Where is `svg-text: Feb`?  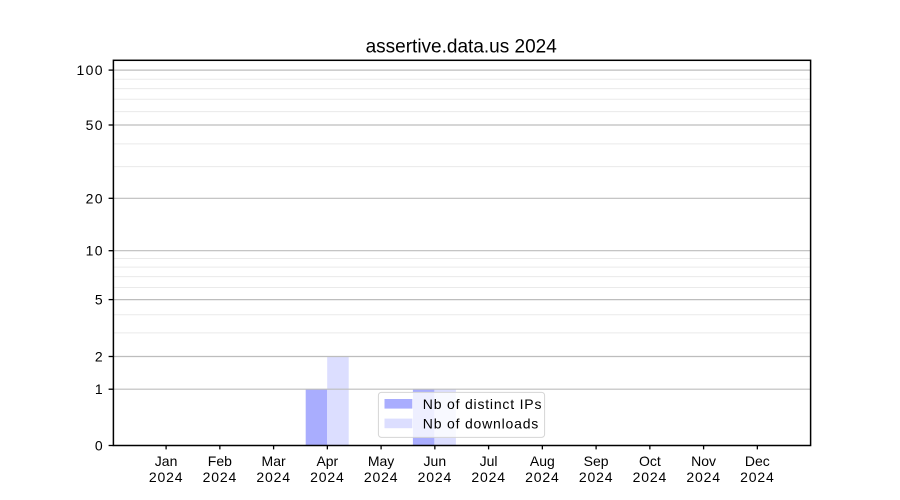
svg-text: Feb is located at coordinates (220, 461).